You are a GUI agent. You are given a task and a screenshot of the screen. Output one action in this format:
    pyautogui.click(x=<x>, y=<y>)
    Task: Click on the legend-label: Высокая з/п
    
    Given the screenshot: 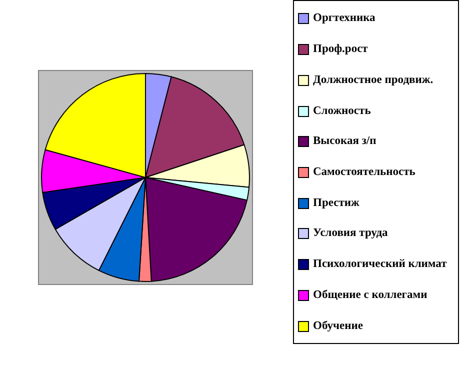 What is the action you would take?
    pyautogui.click(x=344, y=141)
    